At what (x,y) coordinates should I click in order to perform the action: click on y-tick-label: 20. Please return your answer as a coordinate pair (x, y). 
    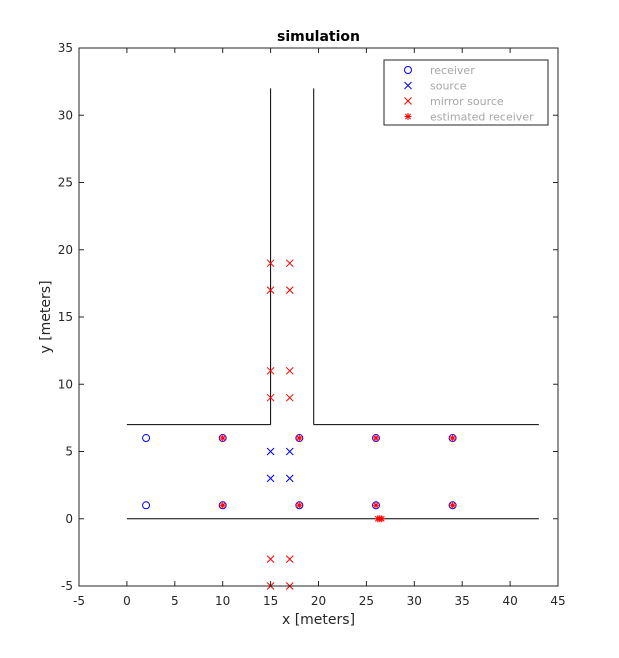
    Looking at the image, I should click on (65, 250).